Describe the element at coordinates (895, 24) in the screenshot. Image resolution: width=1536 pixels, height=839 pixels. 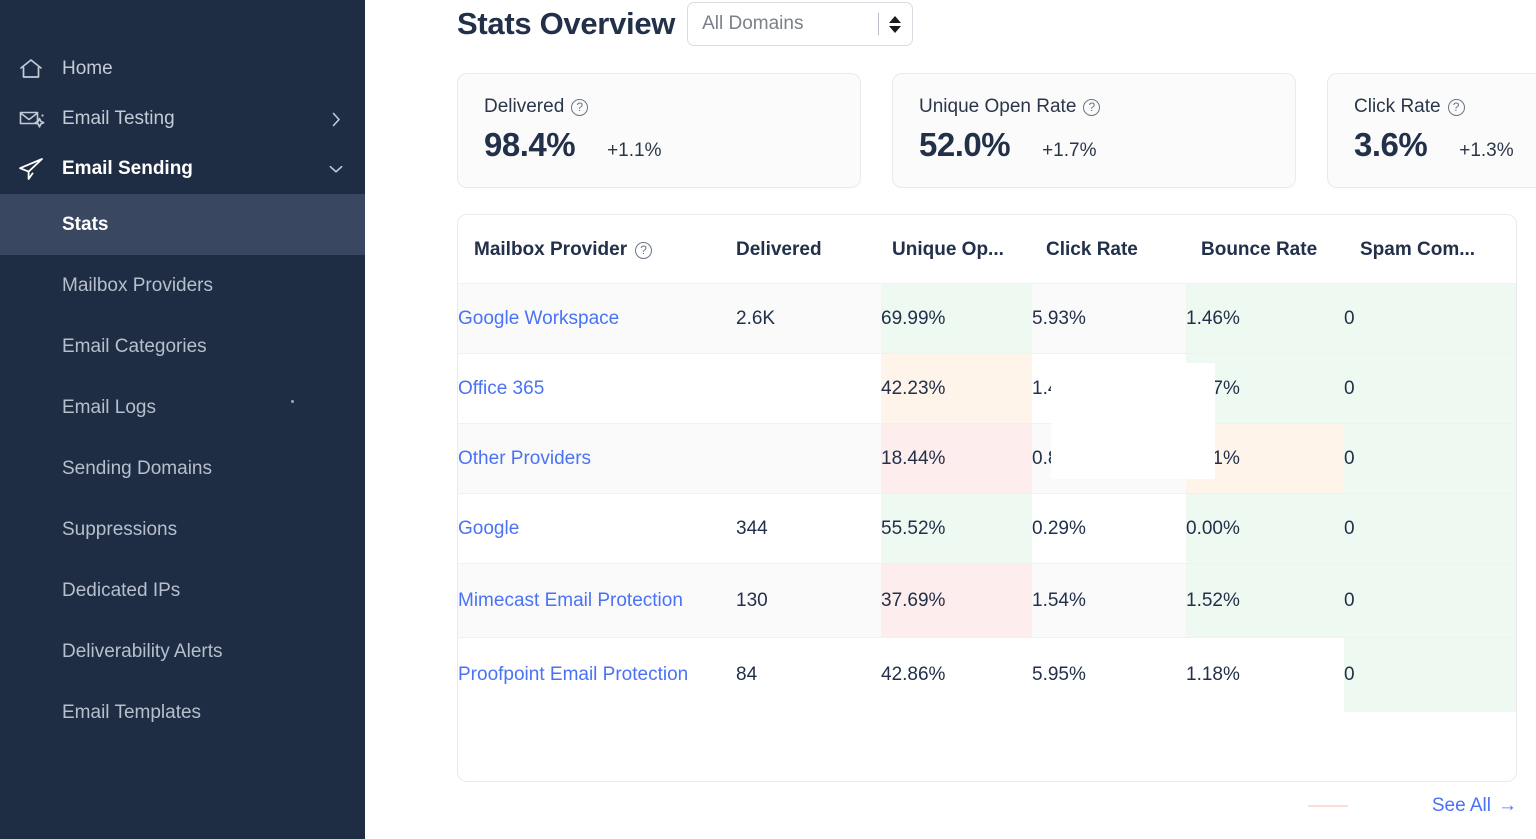
I see `chevron-updown-icon` at that location.